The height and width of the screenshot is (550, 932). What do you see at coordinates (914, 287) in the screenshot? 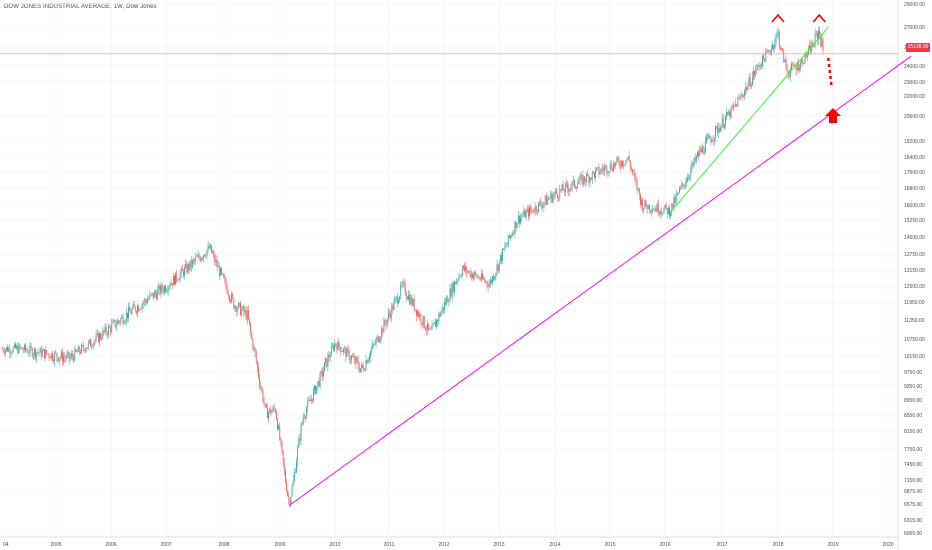
I see `y-tick-label: 12500.00` at bounding box center [914, 287].